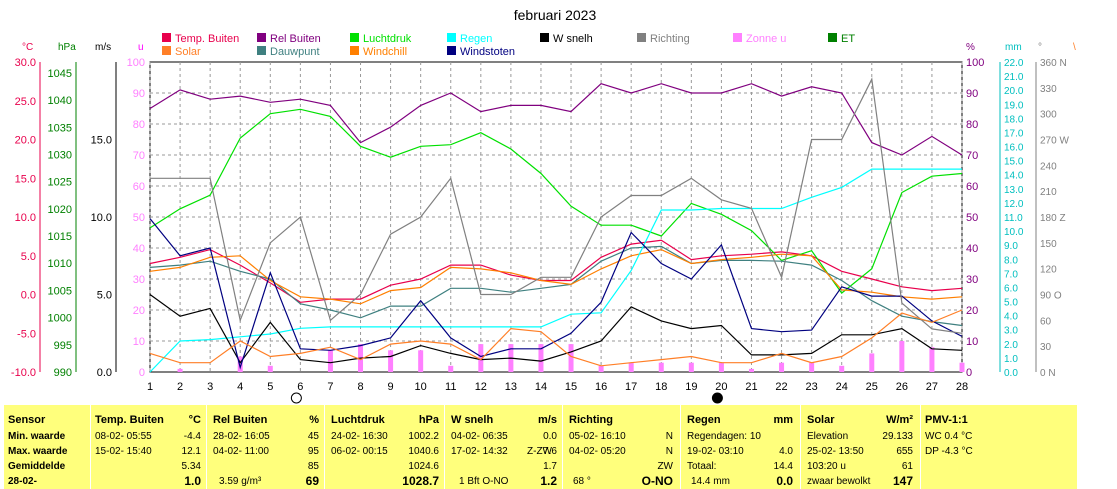  What do you see at coordinates (511, 387) in the screenshot?
I see `tick-x-13: 13` at bounding box center [511, 387].